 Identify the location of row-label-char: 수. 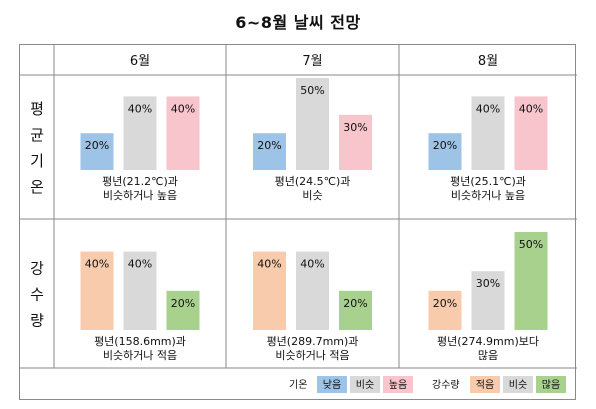
(37, 295).